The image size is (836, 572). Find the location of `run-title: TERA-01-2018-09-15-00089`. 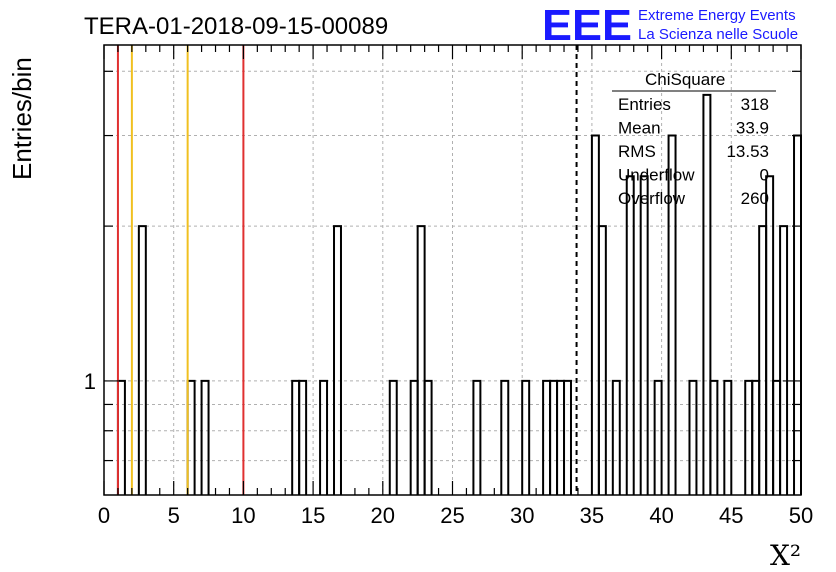

run-title: TERA-01-2018-09-15-00089 is located at coordinates (236, 26).